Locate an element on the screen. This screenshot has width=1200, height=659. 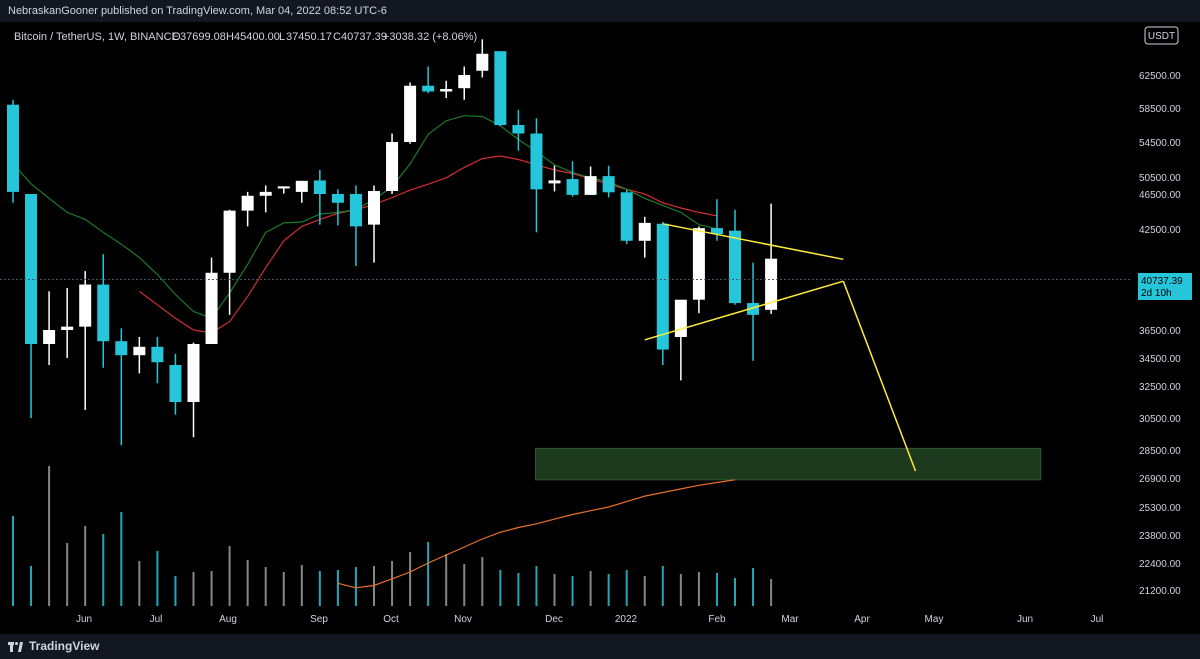
y-tick-label: 50500.00 is located at coordinates (1160, 178).